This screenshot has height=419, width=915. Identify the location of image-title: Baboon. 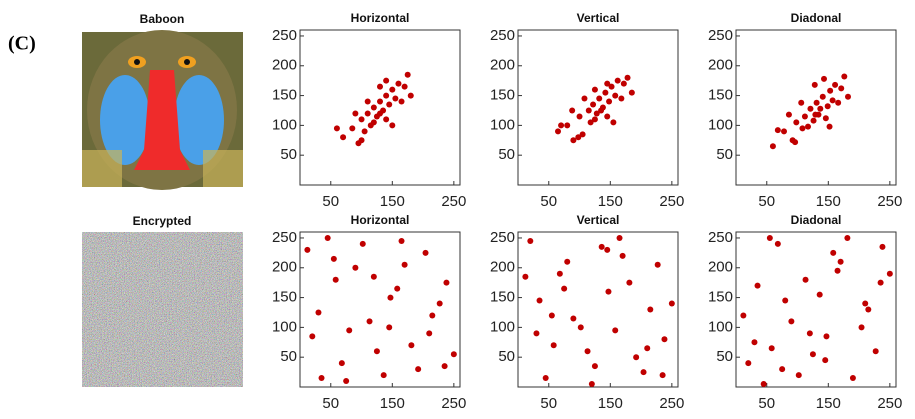
(162, 19).